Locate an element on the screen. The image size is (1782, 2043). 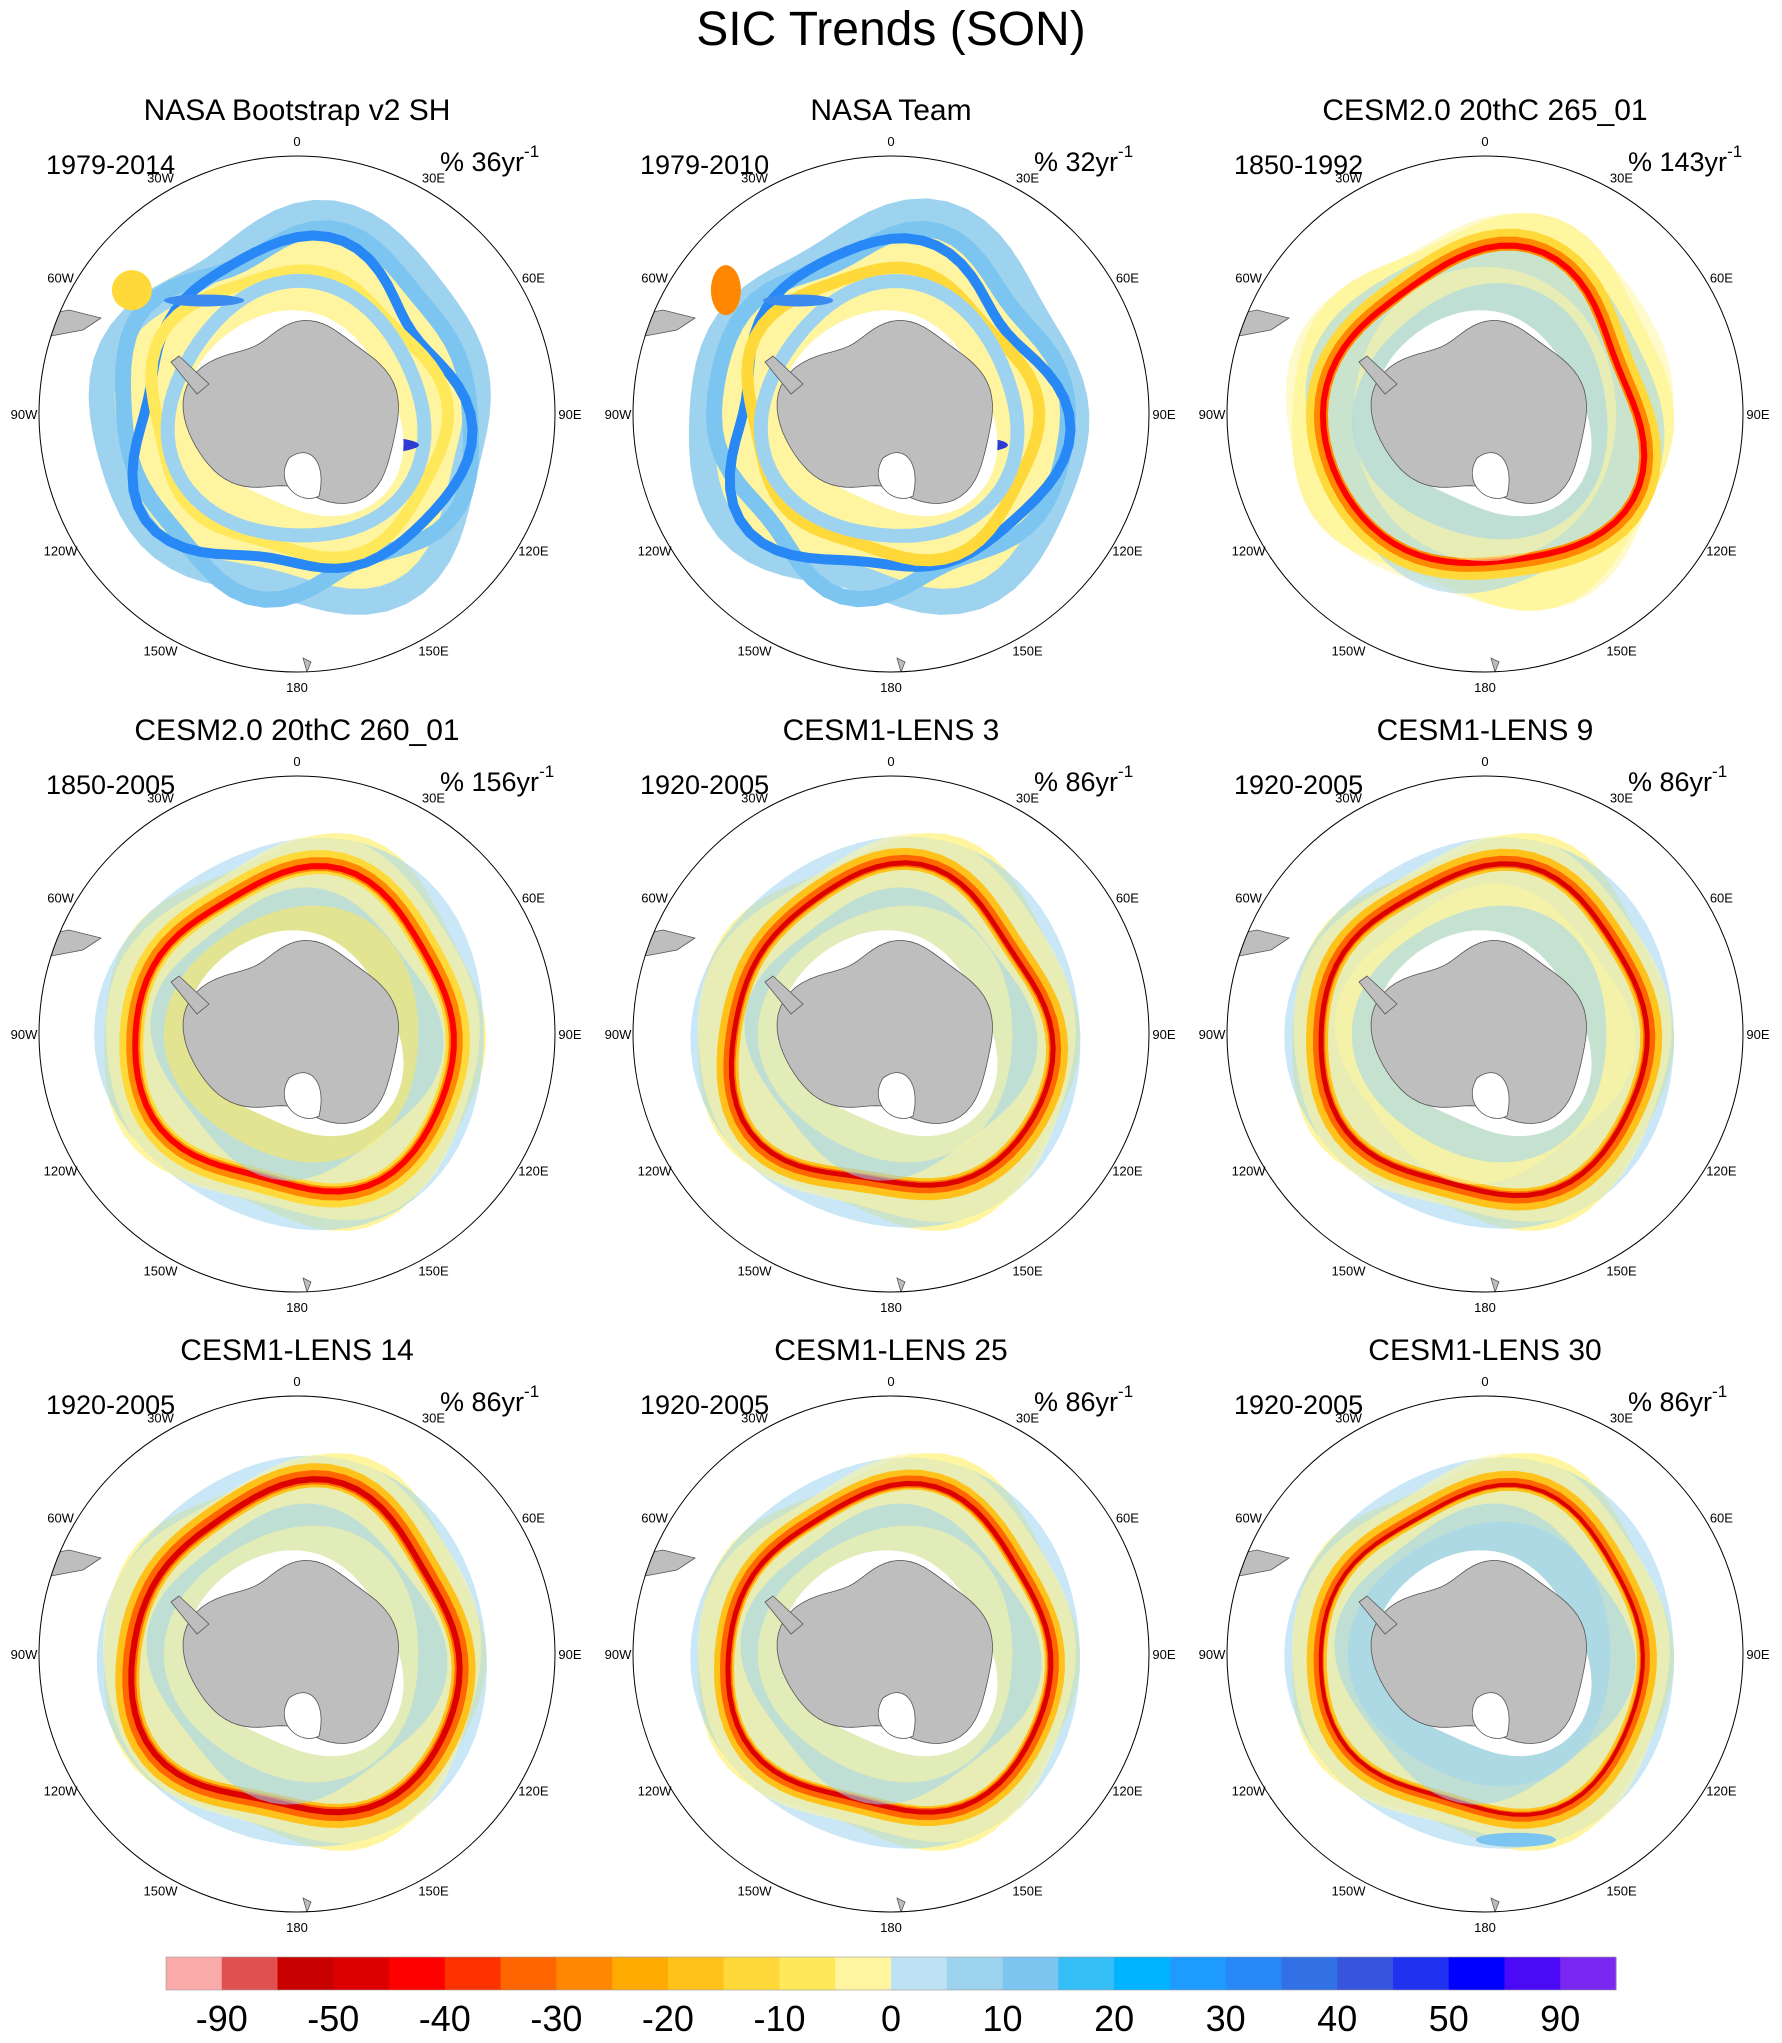
colorbar-tick-label: -50 is located at coordinates (333, 2018).